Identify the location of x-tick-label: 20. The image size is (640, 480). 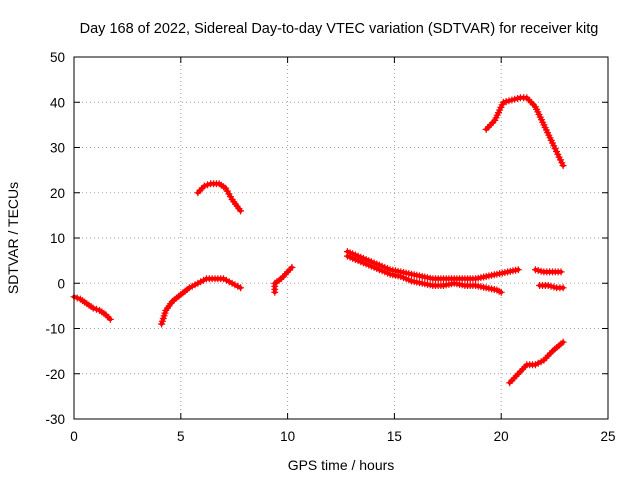
(501, 436).